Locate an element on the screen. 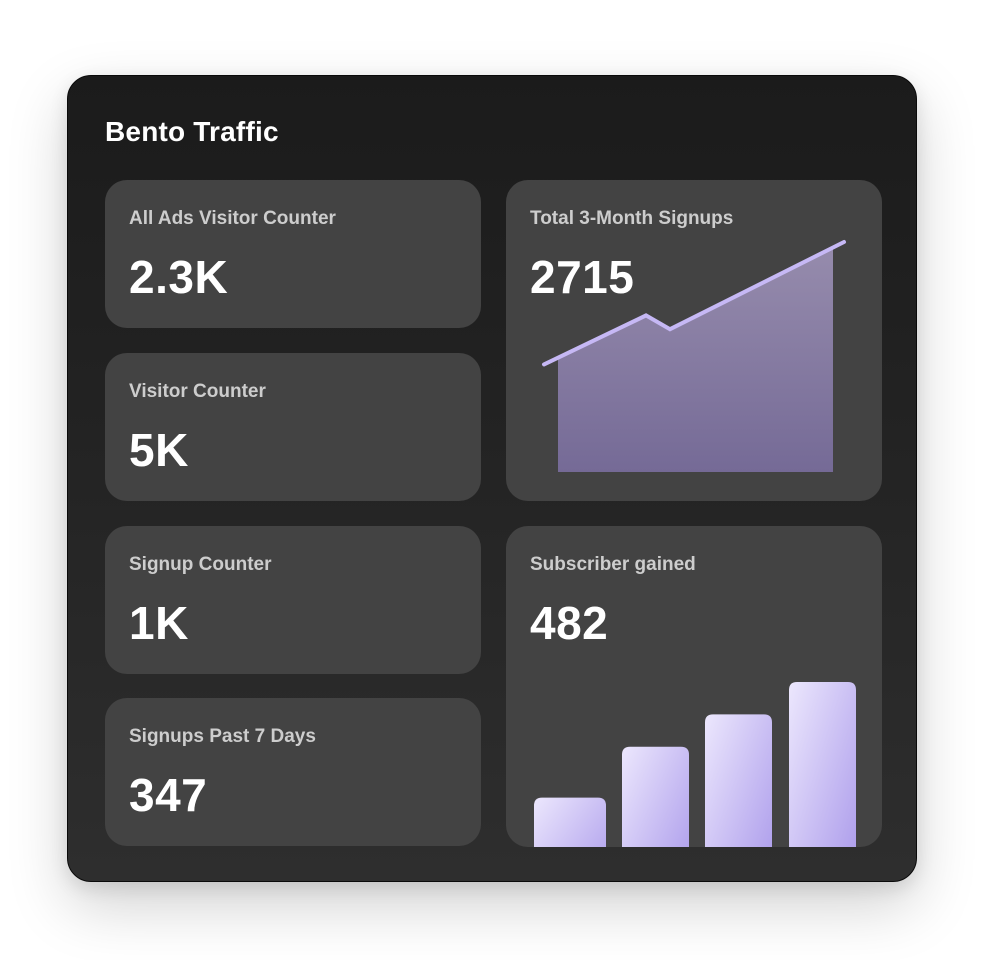 This screenshot has width=984, height=960. page-title: Bento Traffic is located at coordinates (192, 131).